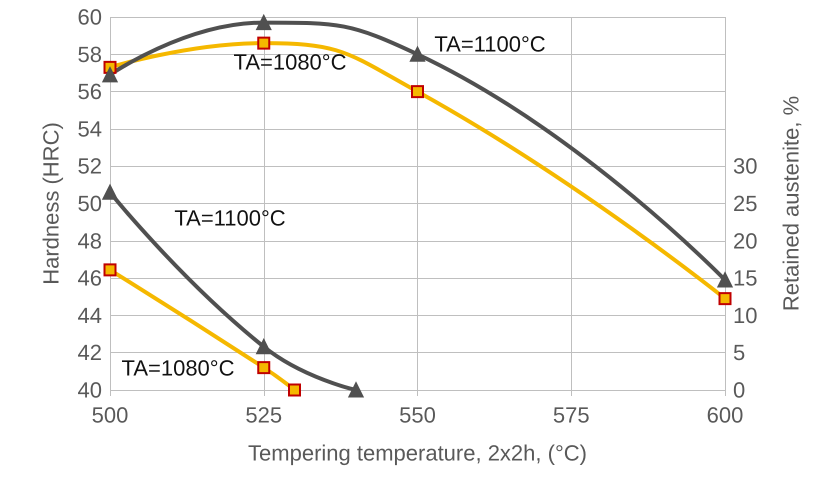  Describe the element at coordinates (90, 166) in the screenshot. I see `y-tick-label: 52` at that location.